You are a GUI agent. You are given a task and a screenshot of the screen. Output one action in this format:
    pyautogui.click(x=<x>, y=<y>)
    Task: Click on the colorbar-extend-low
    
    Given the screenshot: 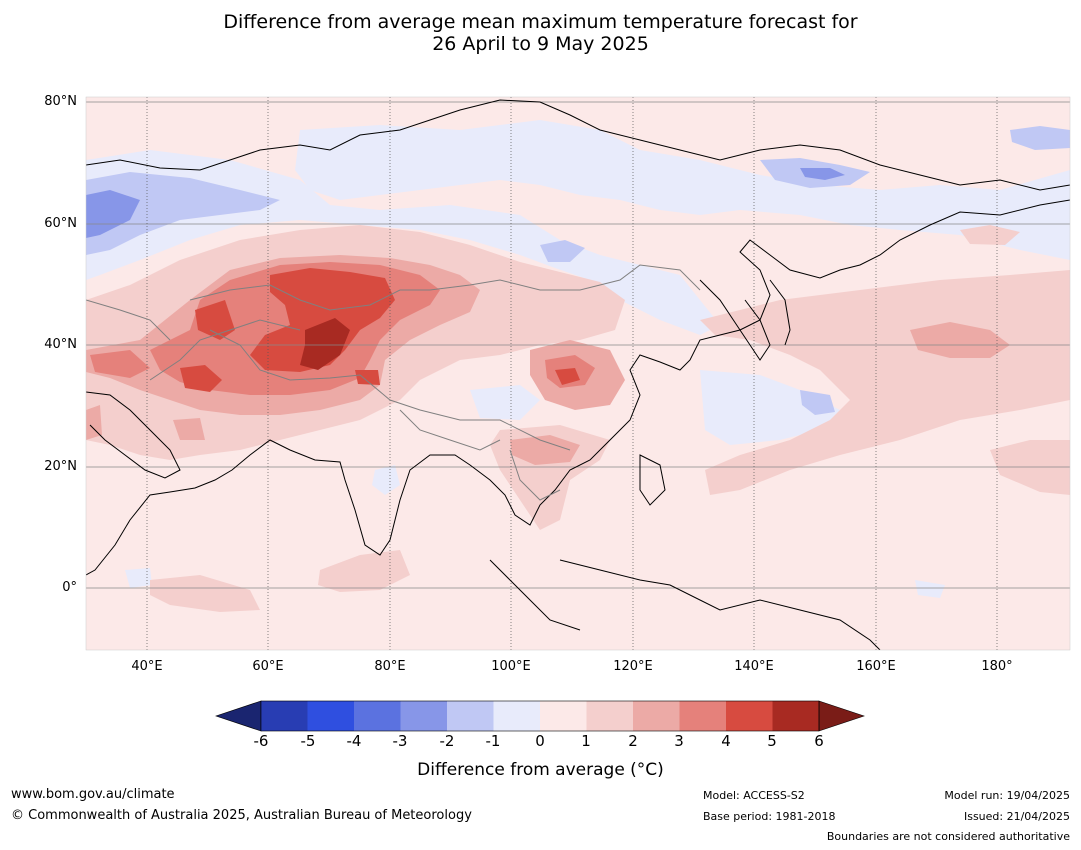 What is the action you would take?
    pyautogui.click(x=238, y=716)
    